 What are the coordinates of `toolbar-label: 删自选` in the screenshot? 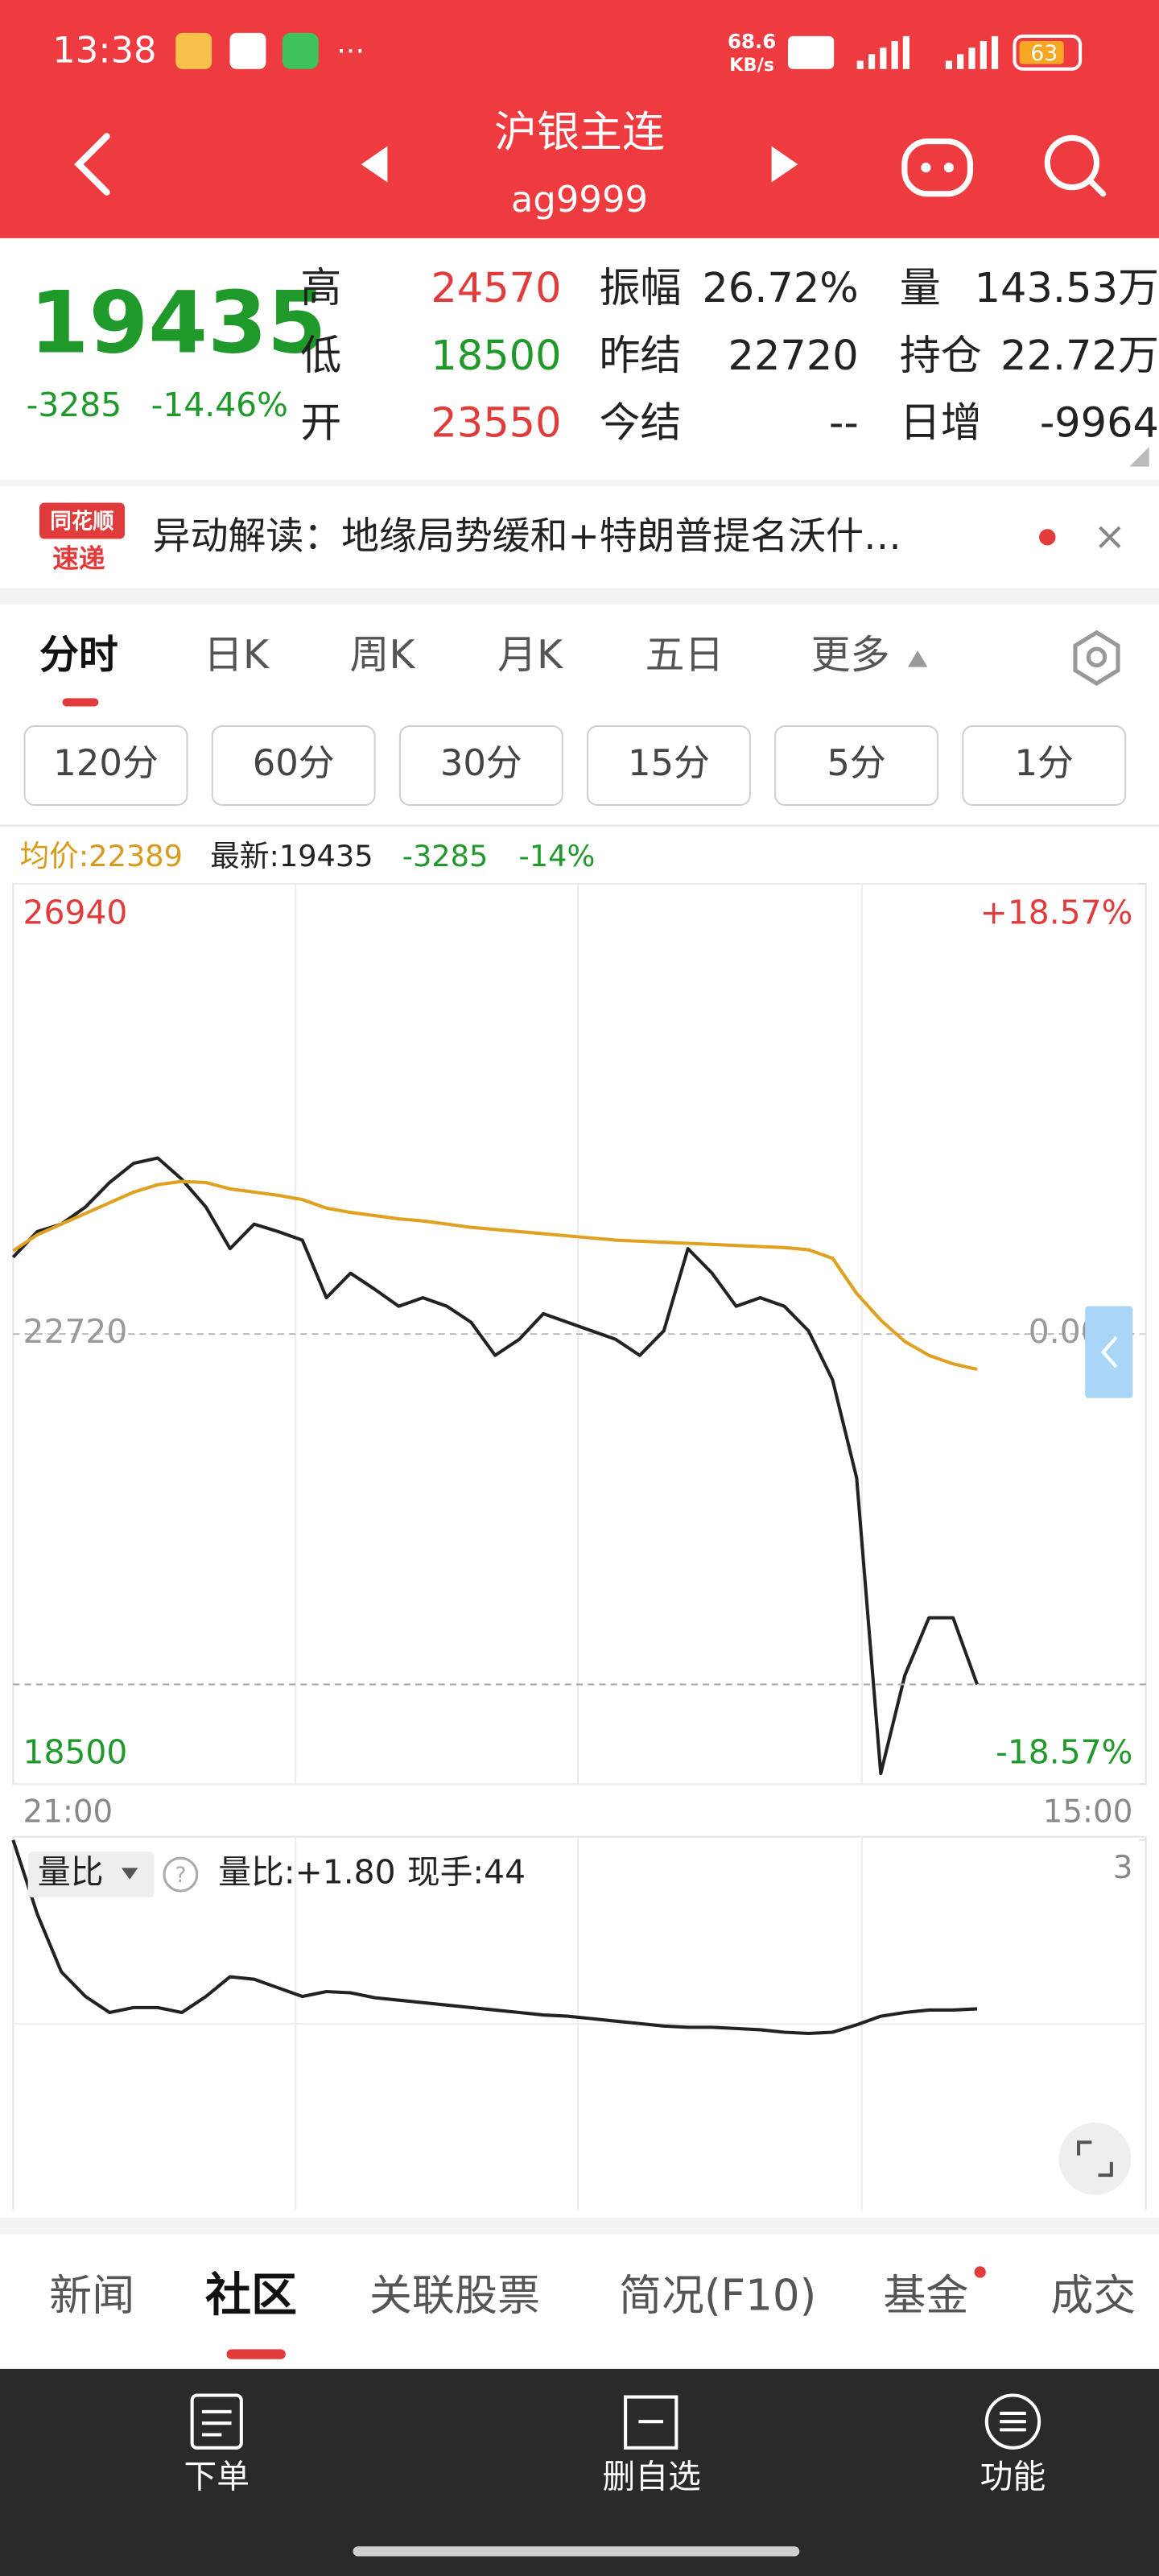 It's located at (652, 2477).